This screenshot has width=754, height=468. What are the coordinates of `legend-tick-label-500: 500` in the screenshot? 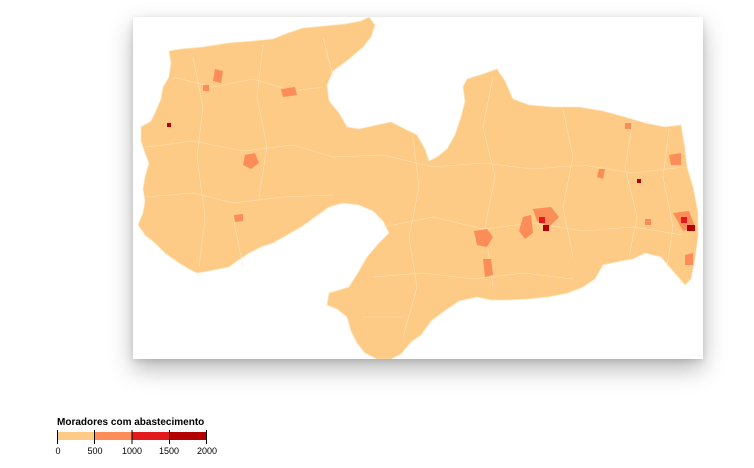 It's located at (95, 451).